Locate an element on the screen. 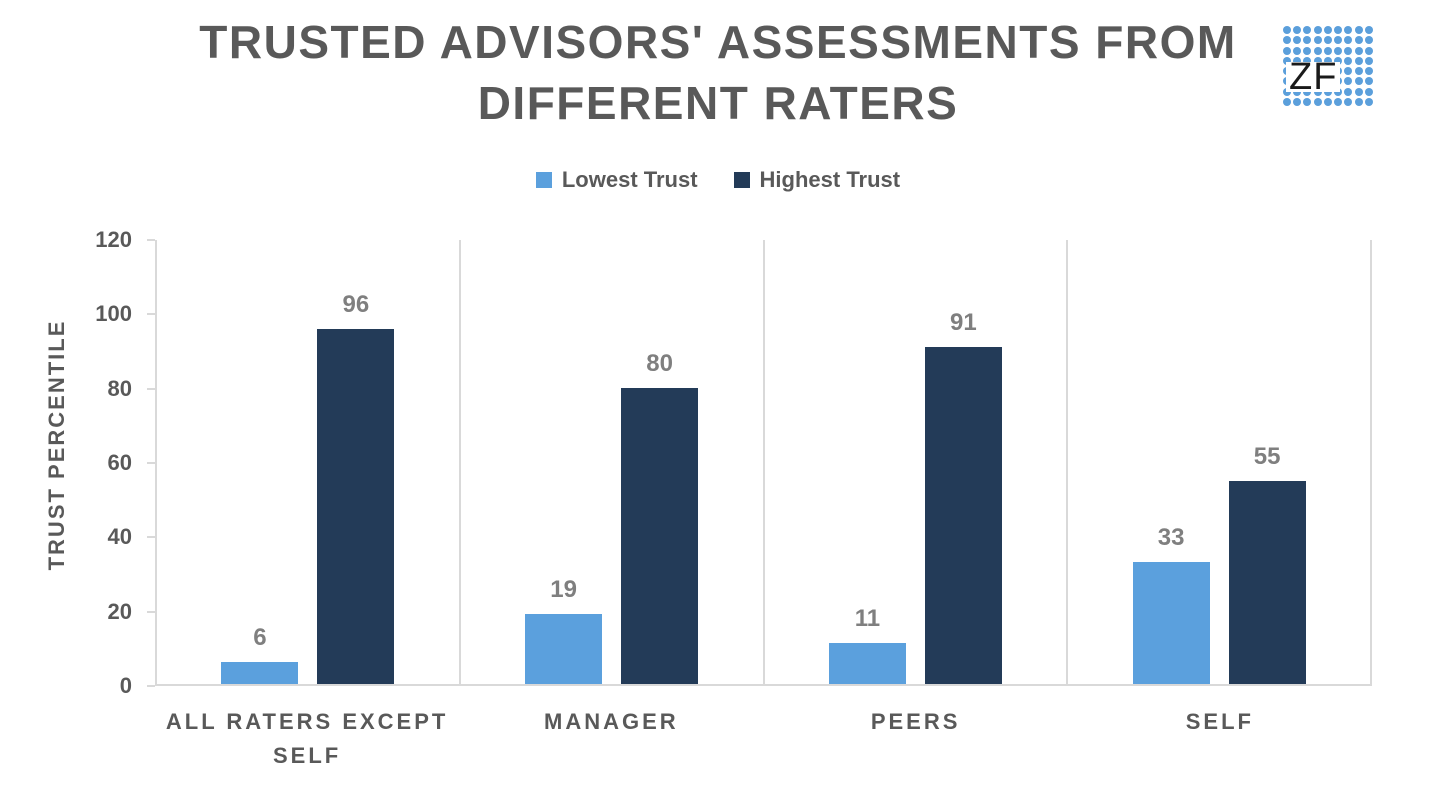 This screenshot has height=796, width=1436. y-tick-label: 120 is located at coordinates (113, 239).